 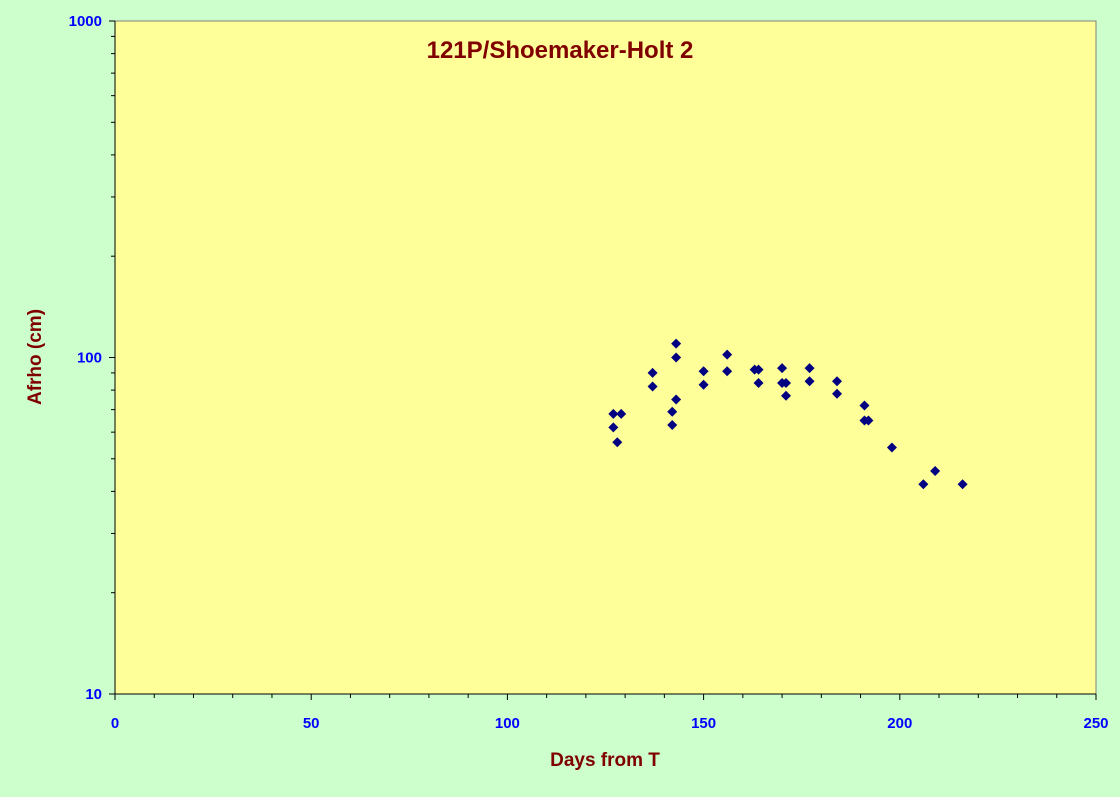 What do you see at coordinates (112, 357) in the screenshot?
I see `y-minor-ticks` at bounding box center [112, 357].